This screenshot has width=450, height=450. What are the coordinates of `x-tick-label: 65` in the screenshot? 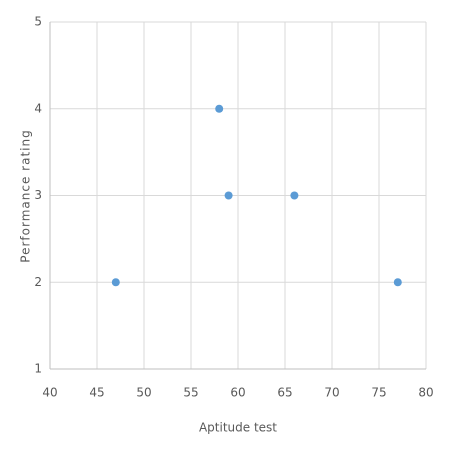 It's located at (284, 393).